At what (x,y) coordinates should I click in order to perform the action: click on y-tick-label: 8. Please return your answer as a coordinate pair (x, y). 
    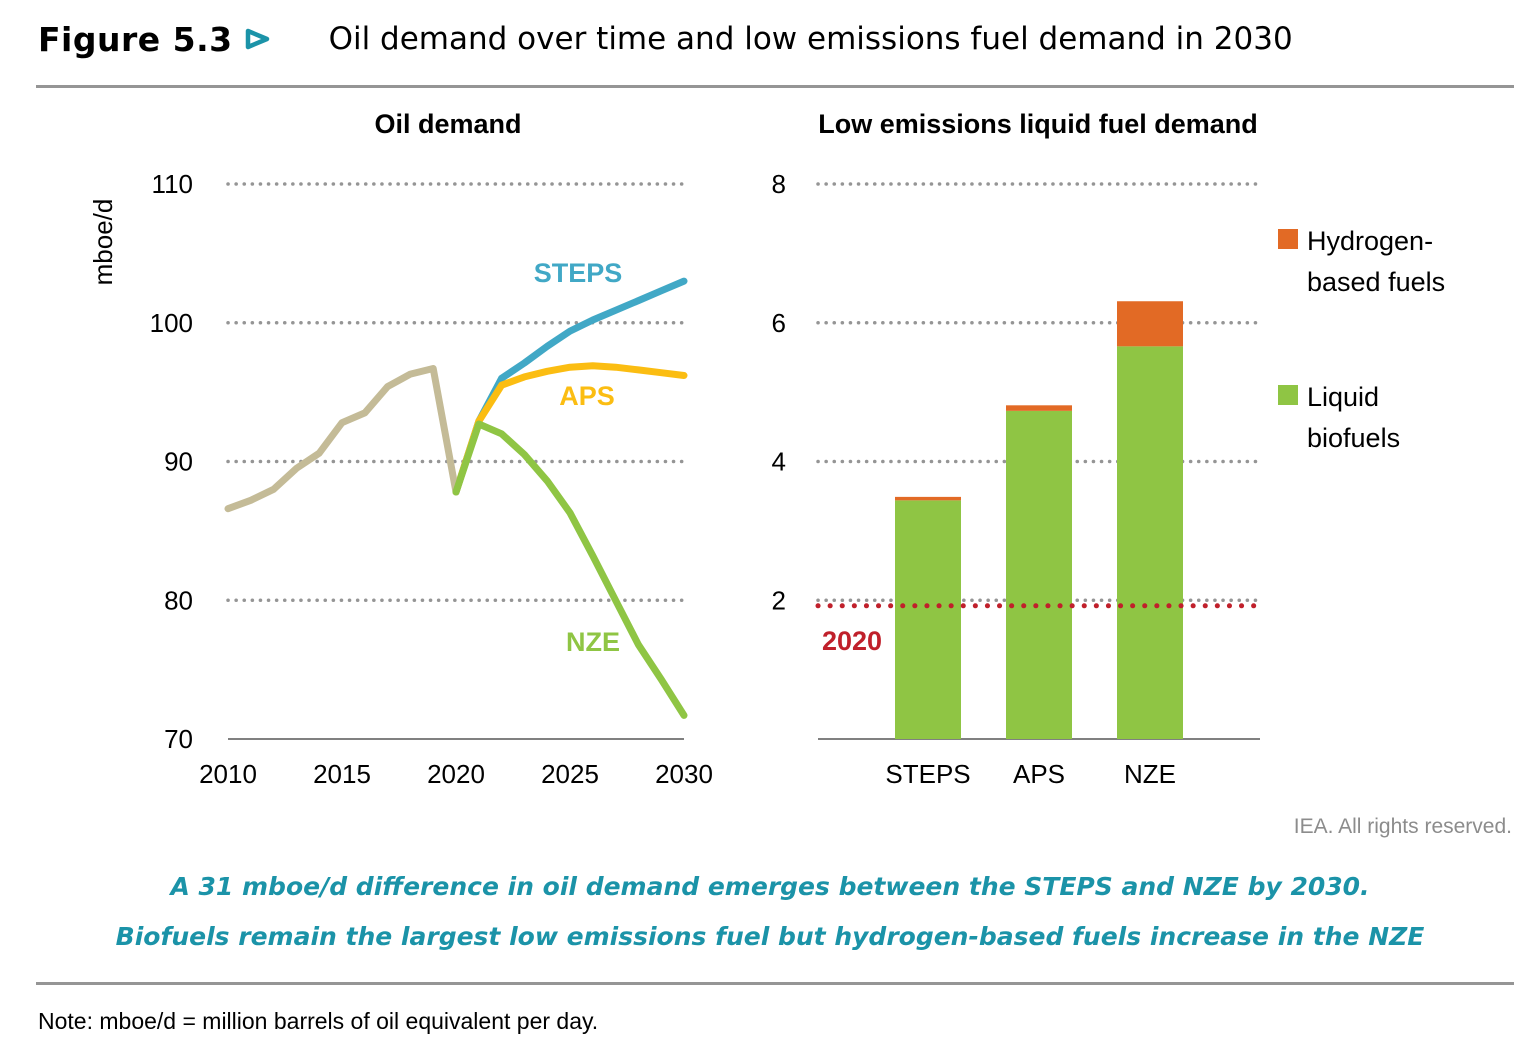
    Looking at the image, I should click on (779, 184).